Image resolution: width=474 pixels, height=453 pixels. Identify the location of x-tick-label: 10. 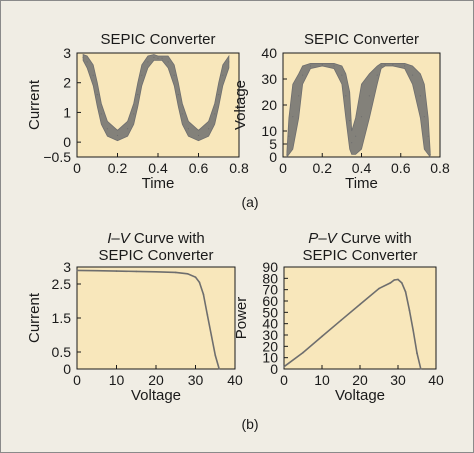
(117, 380).